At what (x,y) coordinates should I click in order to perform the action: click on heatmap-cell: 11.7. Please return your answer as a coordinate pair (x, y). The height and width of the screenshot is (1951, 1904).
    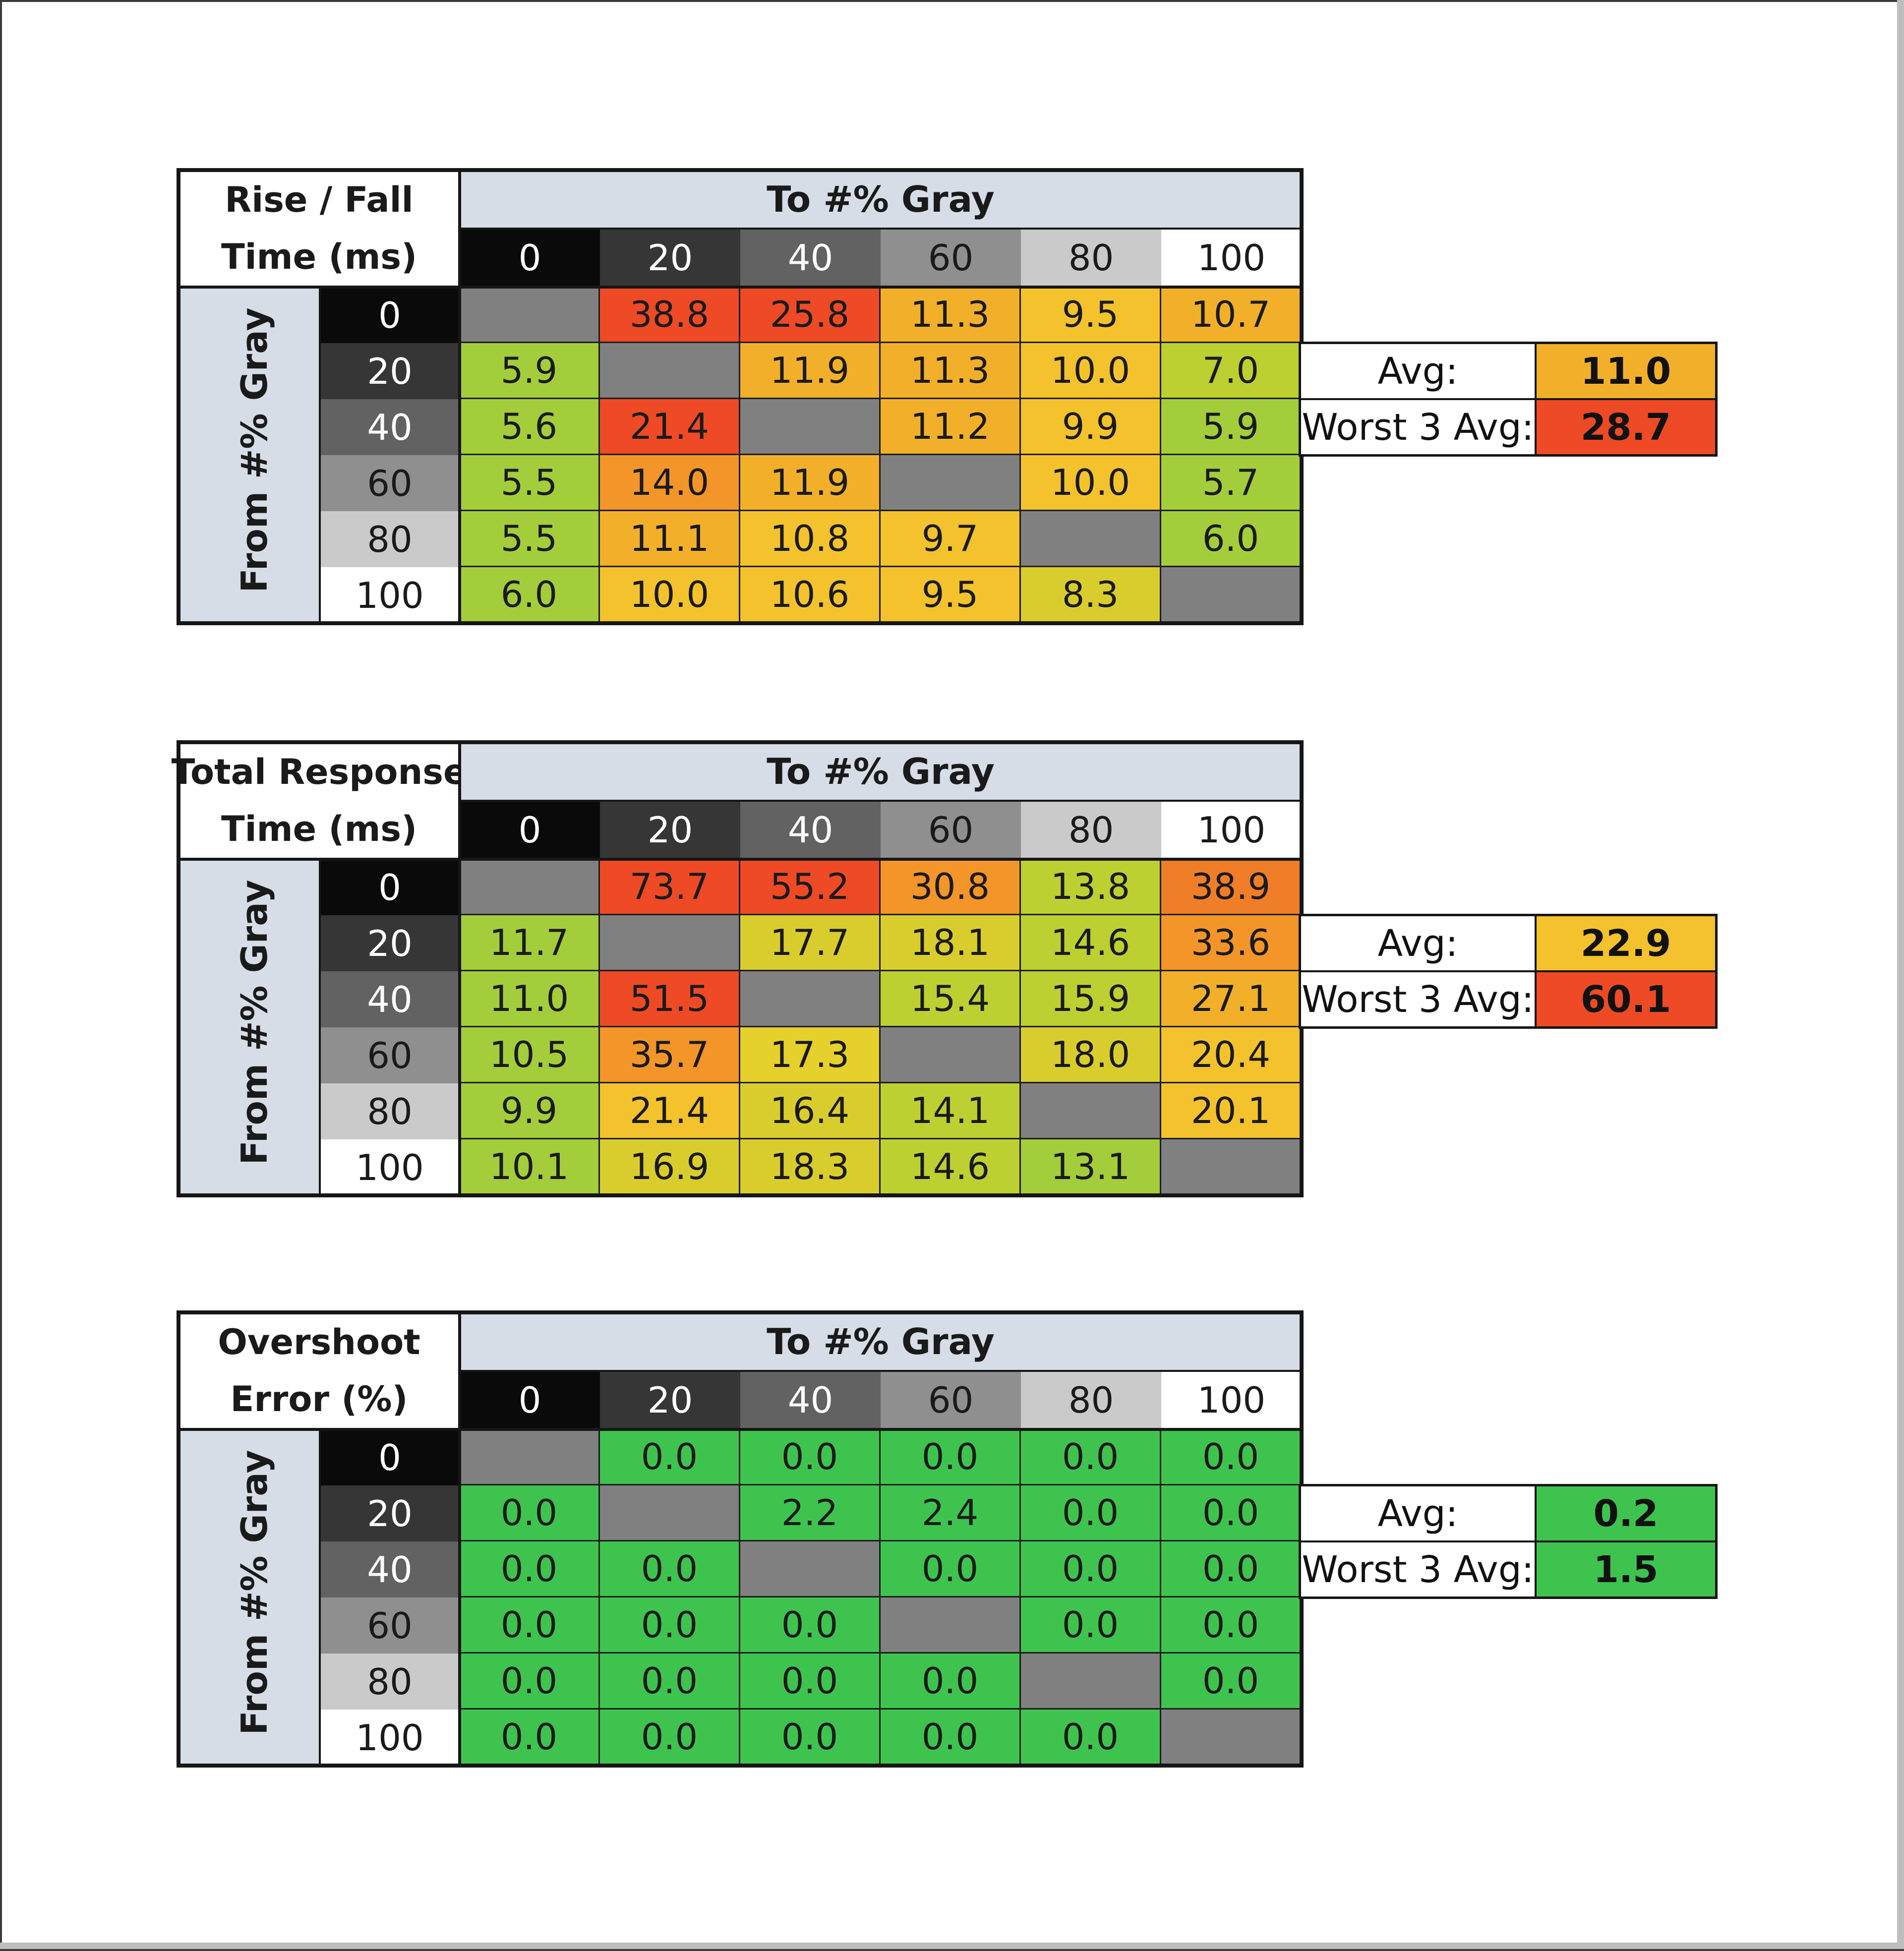
    Looking at the image, I should click on (530, 943).